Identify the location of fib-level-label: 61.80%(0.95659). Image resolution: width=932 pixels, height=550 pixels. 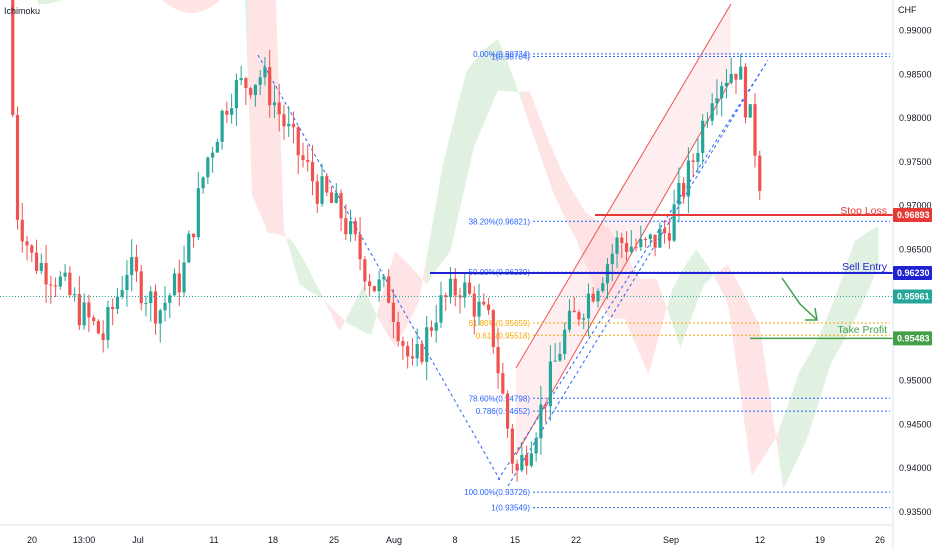
(500, 323).